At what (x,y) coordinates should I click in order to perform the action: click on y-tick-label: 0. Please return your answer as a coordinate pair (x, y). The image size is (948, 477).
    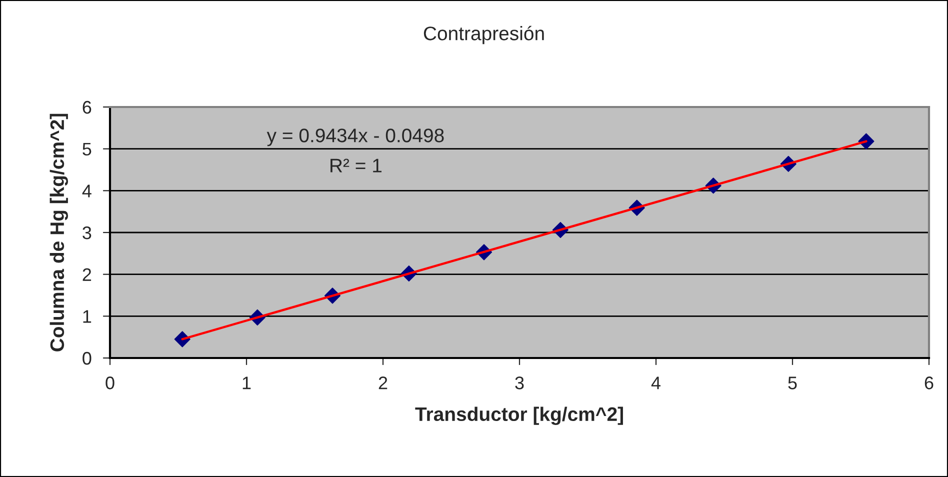
    Looking at the image, I should click on (87, 358).